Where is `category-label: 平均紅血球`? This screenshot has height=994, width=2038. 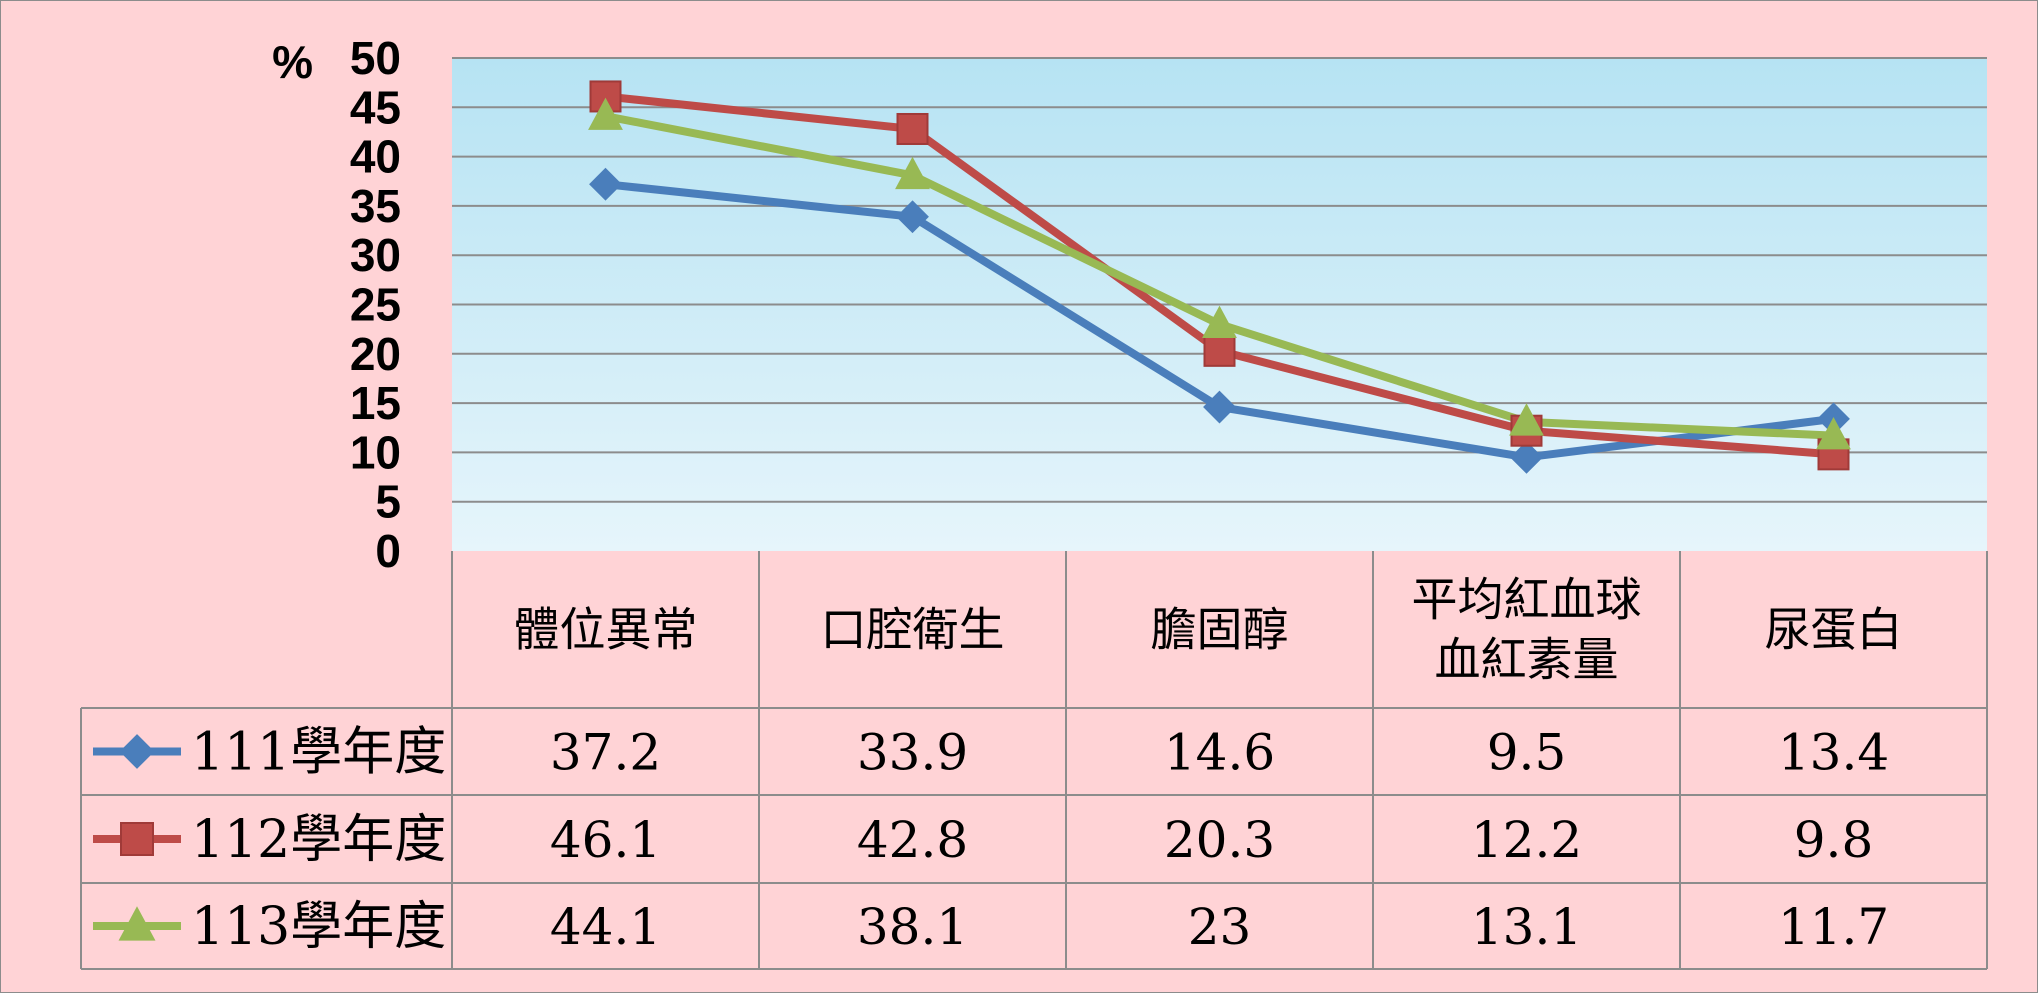 category-label: 平均紅血球 is located at coordinates (1527, 600).